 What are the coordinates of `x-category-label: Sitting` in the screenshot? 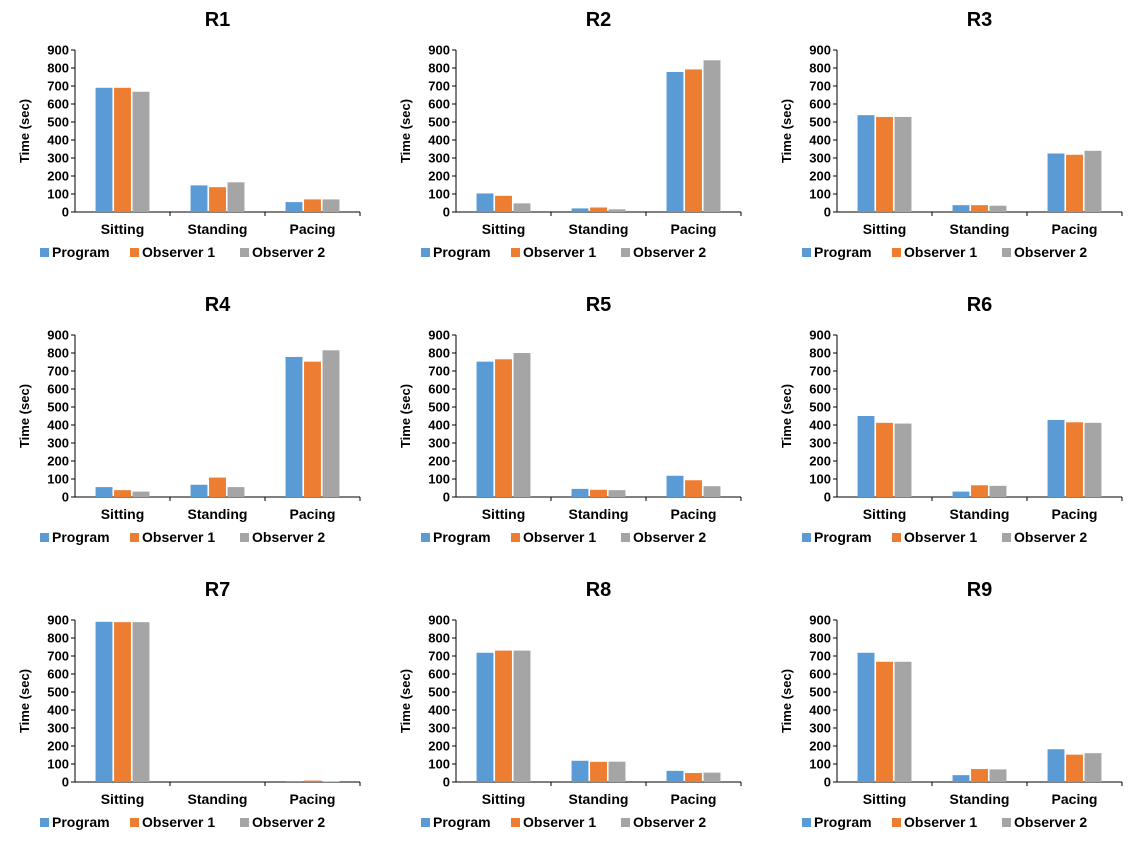 It's located at (504, 229).